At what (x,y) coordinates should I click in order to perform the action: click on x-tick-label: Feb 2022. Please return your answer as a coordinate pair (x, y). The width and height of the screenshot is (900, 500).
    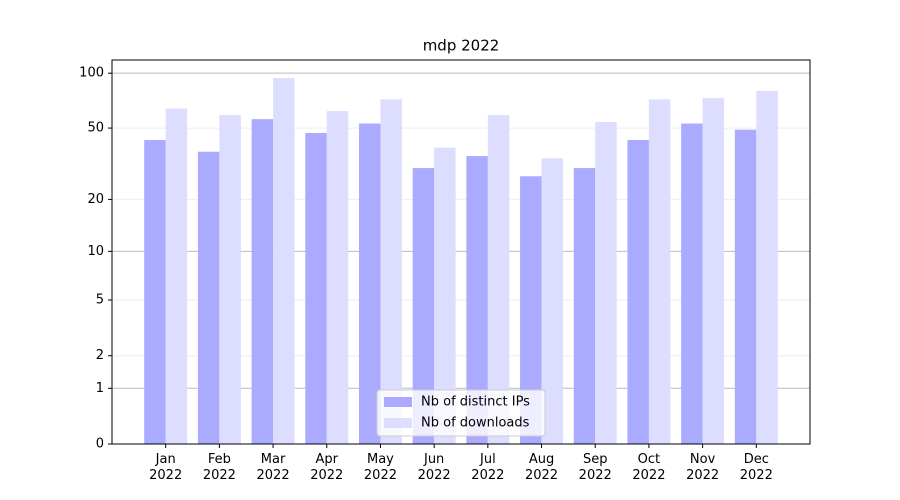
    Looking at the image, I should click on (219, 467).